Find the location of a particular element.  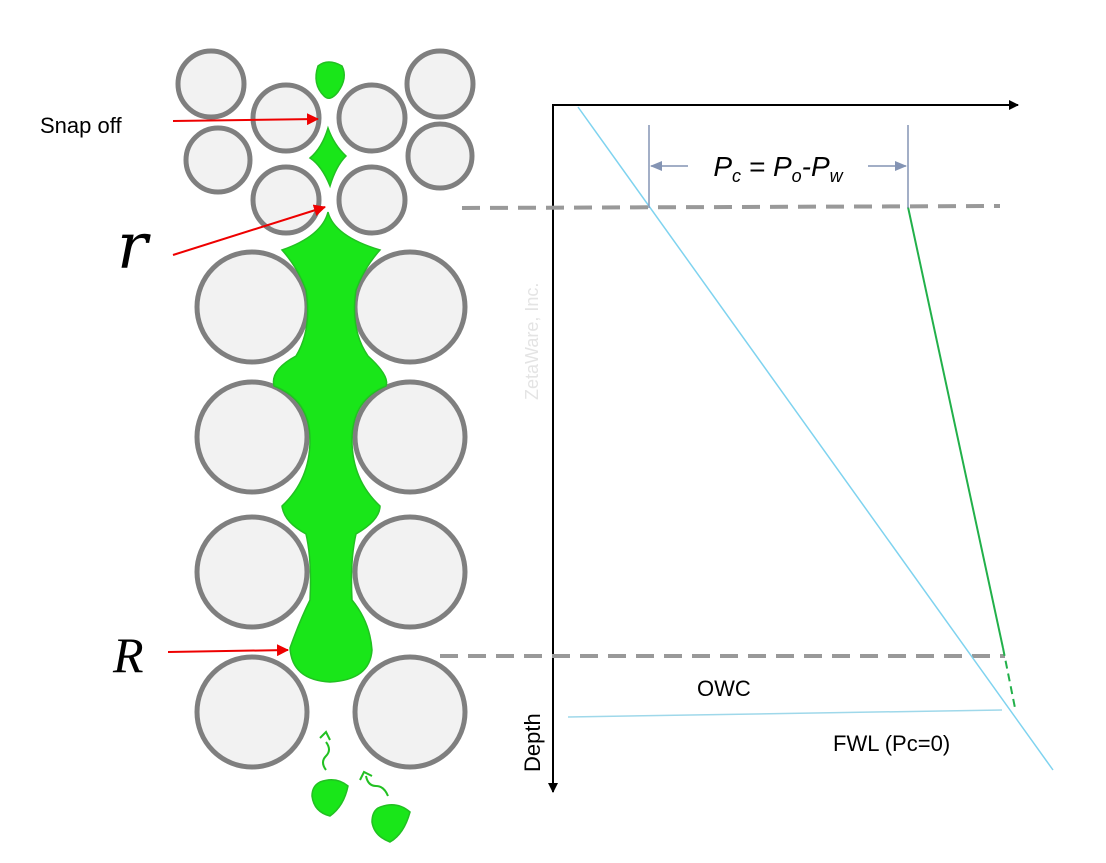

red-arrows is located at coordinates (246, 385).